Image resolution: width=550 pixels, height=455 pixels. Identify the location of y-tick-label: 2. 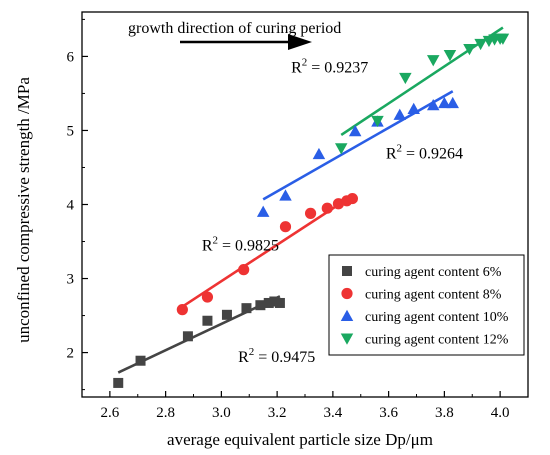
(71, 354).